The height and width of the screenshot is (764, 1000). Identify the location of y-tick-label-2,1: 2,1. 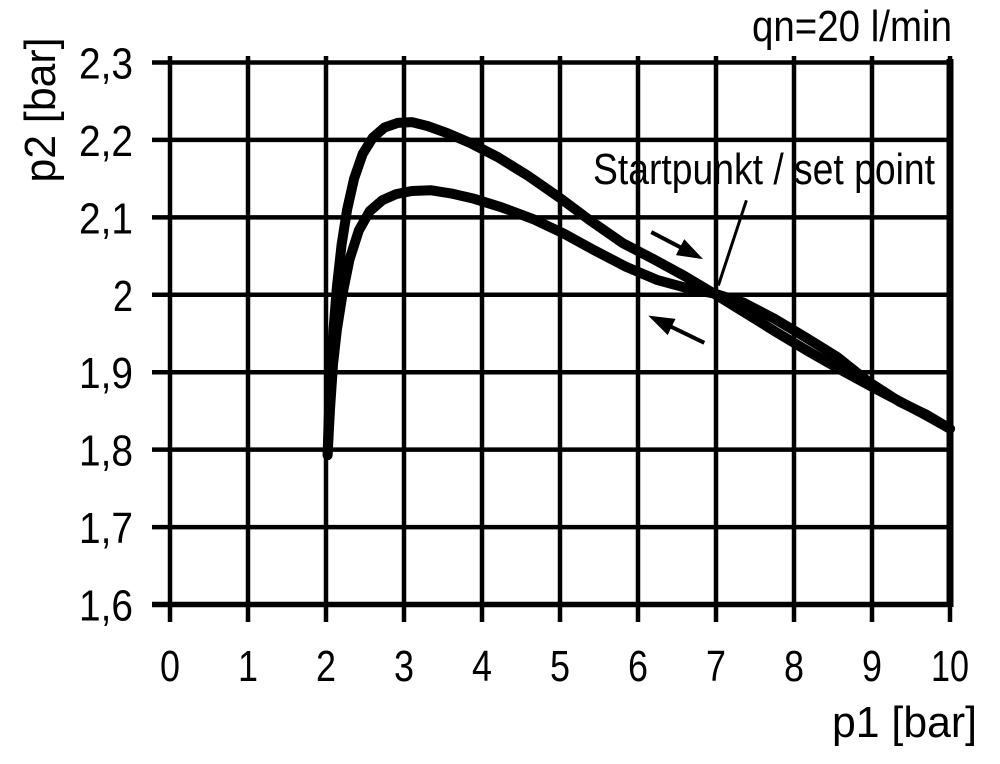
(106, 218).